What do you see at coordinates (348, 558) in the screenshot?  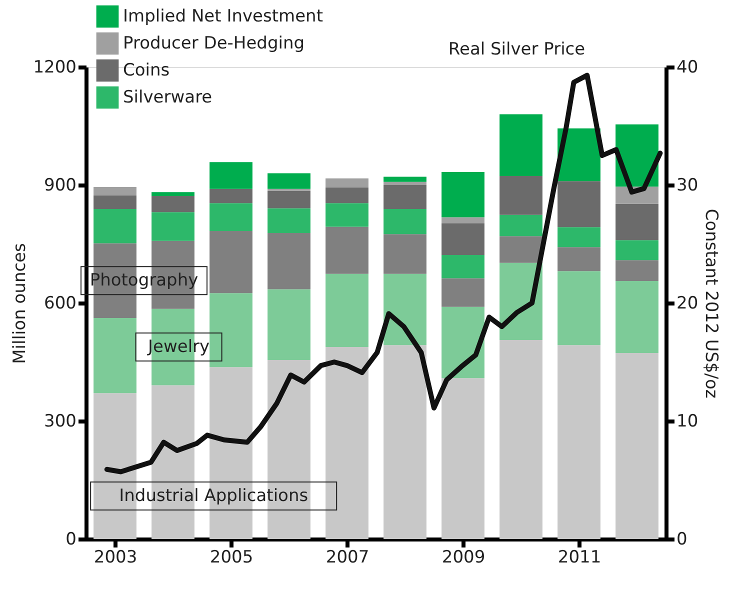 I see `x-tick-label: 2007` at bounding box center [348, 558].